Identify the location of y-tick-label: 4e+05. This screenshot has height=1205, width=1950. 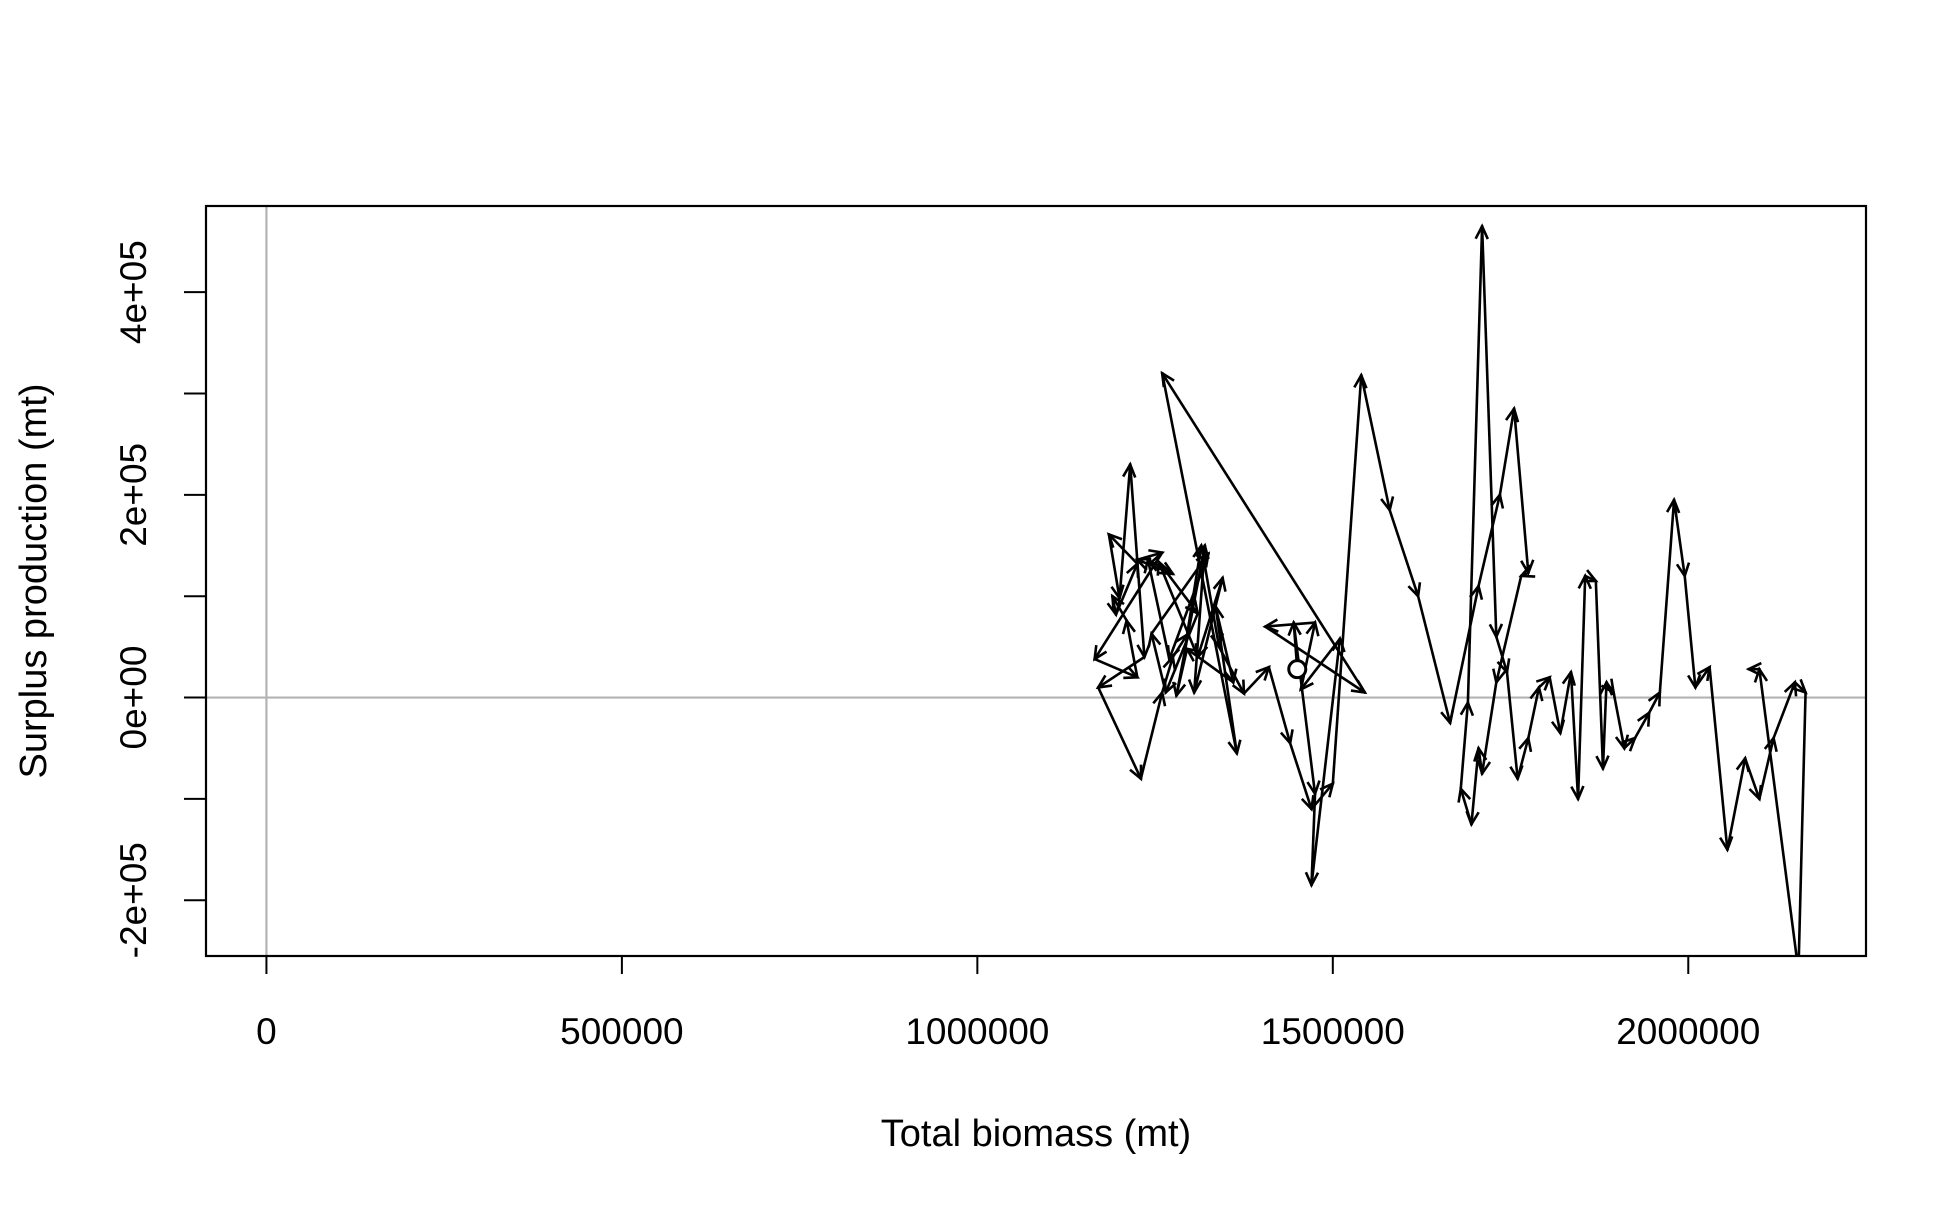
(133, 292).